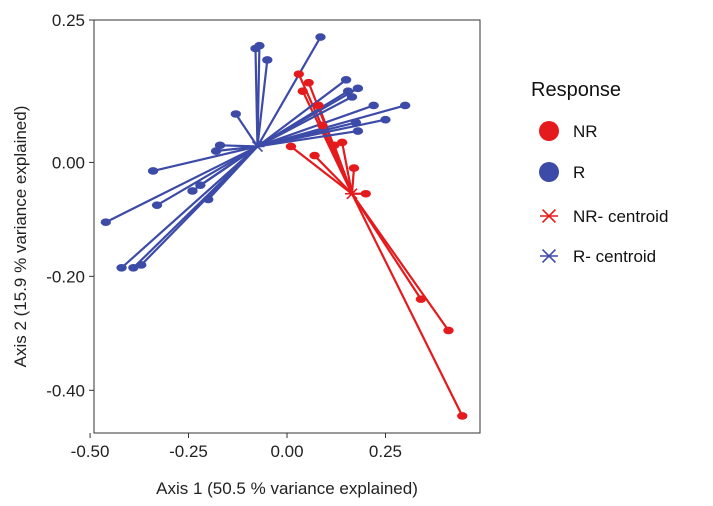 This screenshot has height=506, width=713. I want to click on y-tick-label: 0.00, so click(68, 162).